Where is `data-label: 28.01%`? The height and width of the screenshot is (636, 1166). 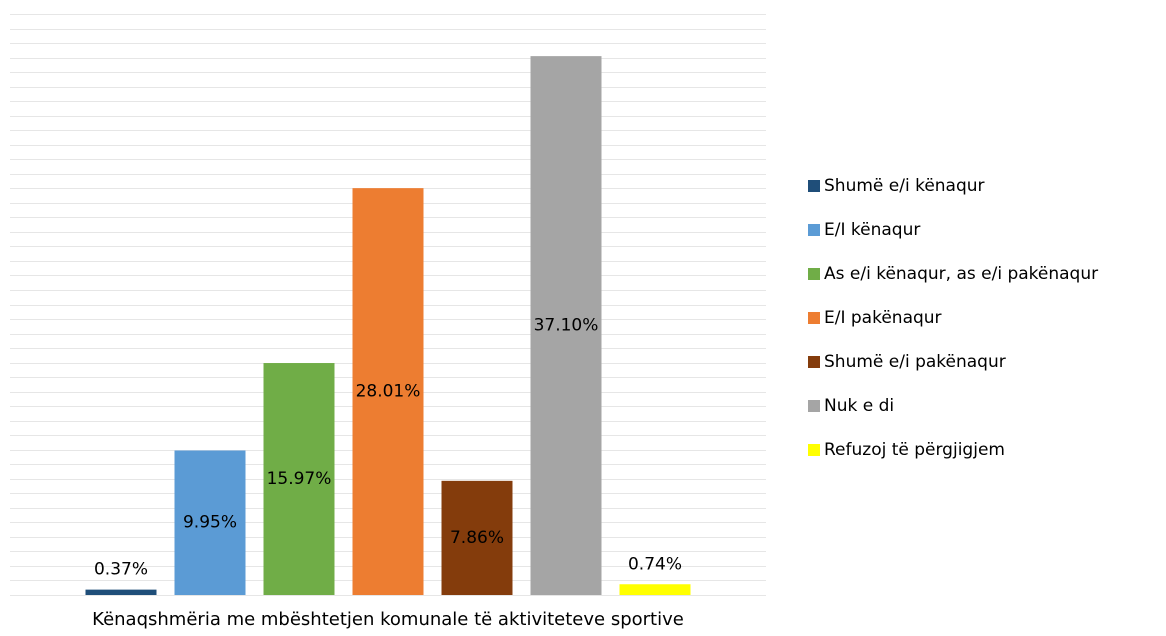 data-label: 28.01% is located at coordinates (388, 392).